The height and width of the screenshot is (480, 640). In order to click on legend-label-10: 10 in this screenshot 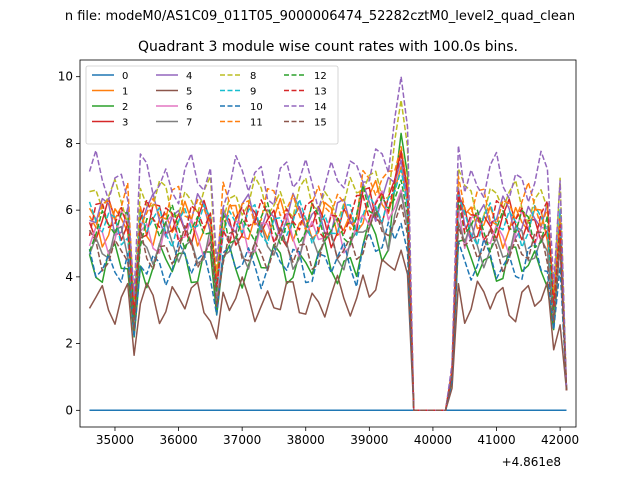, I will do `click(256, 107)`.